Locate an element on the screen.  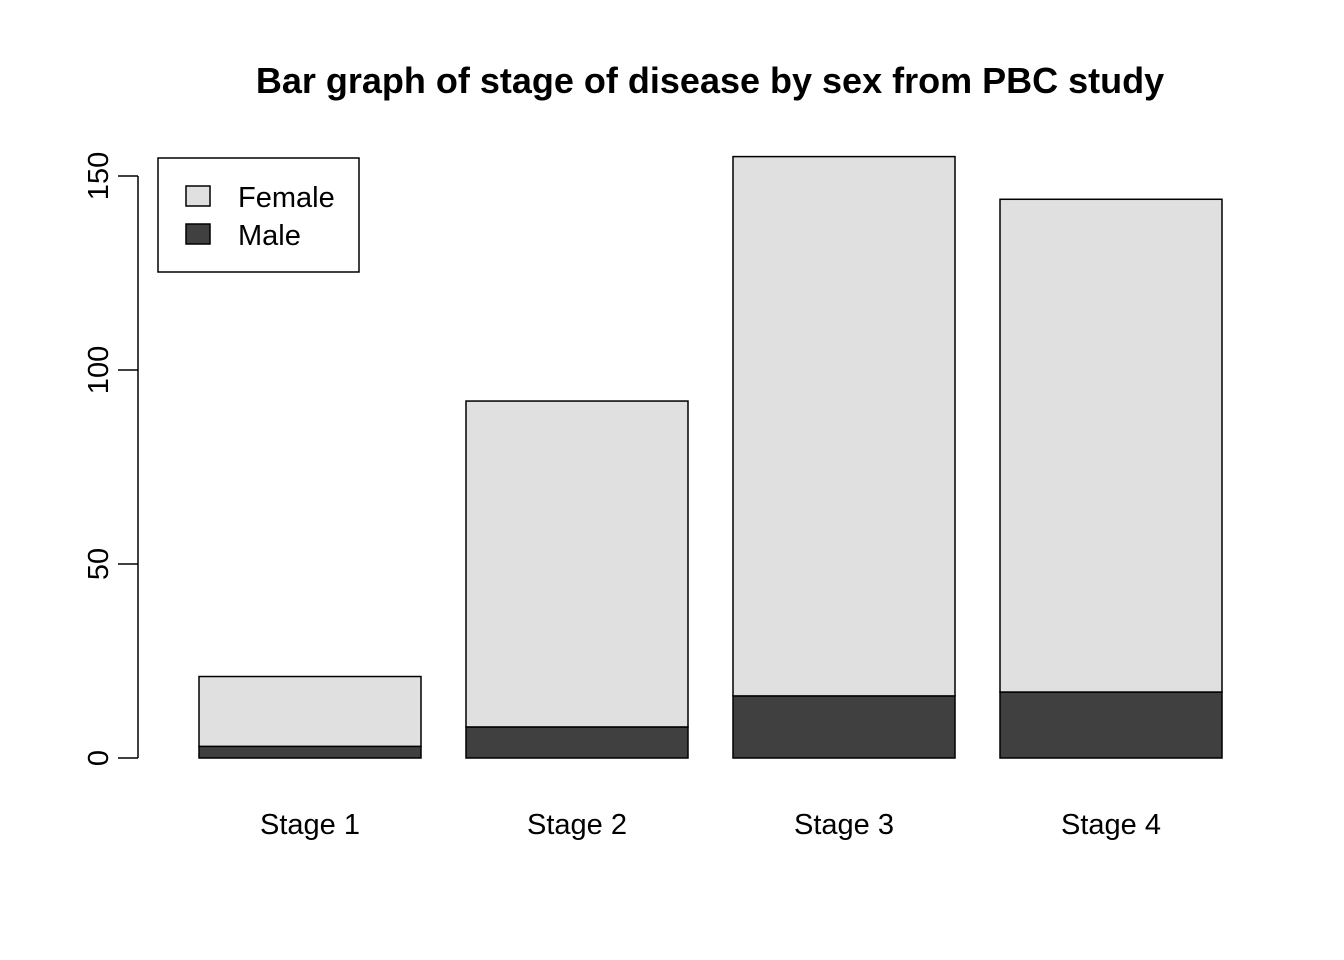
legend-box is located at coordinates (258, 215).